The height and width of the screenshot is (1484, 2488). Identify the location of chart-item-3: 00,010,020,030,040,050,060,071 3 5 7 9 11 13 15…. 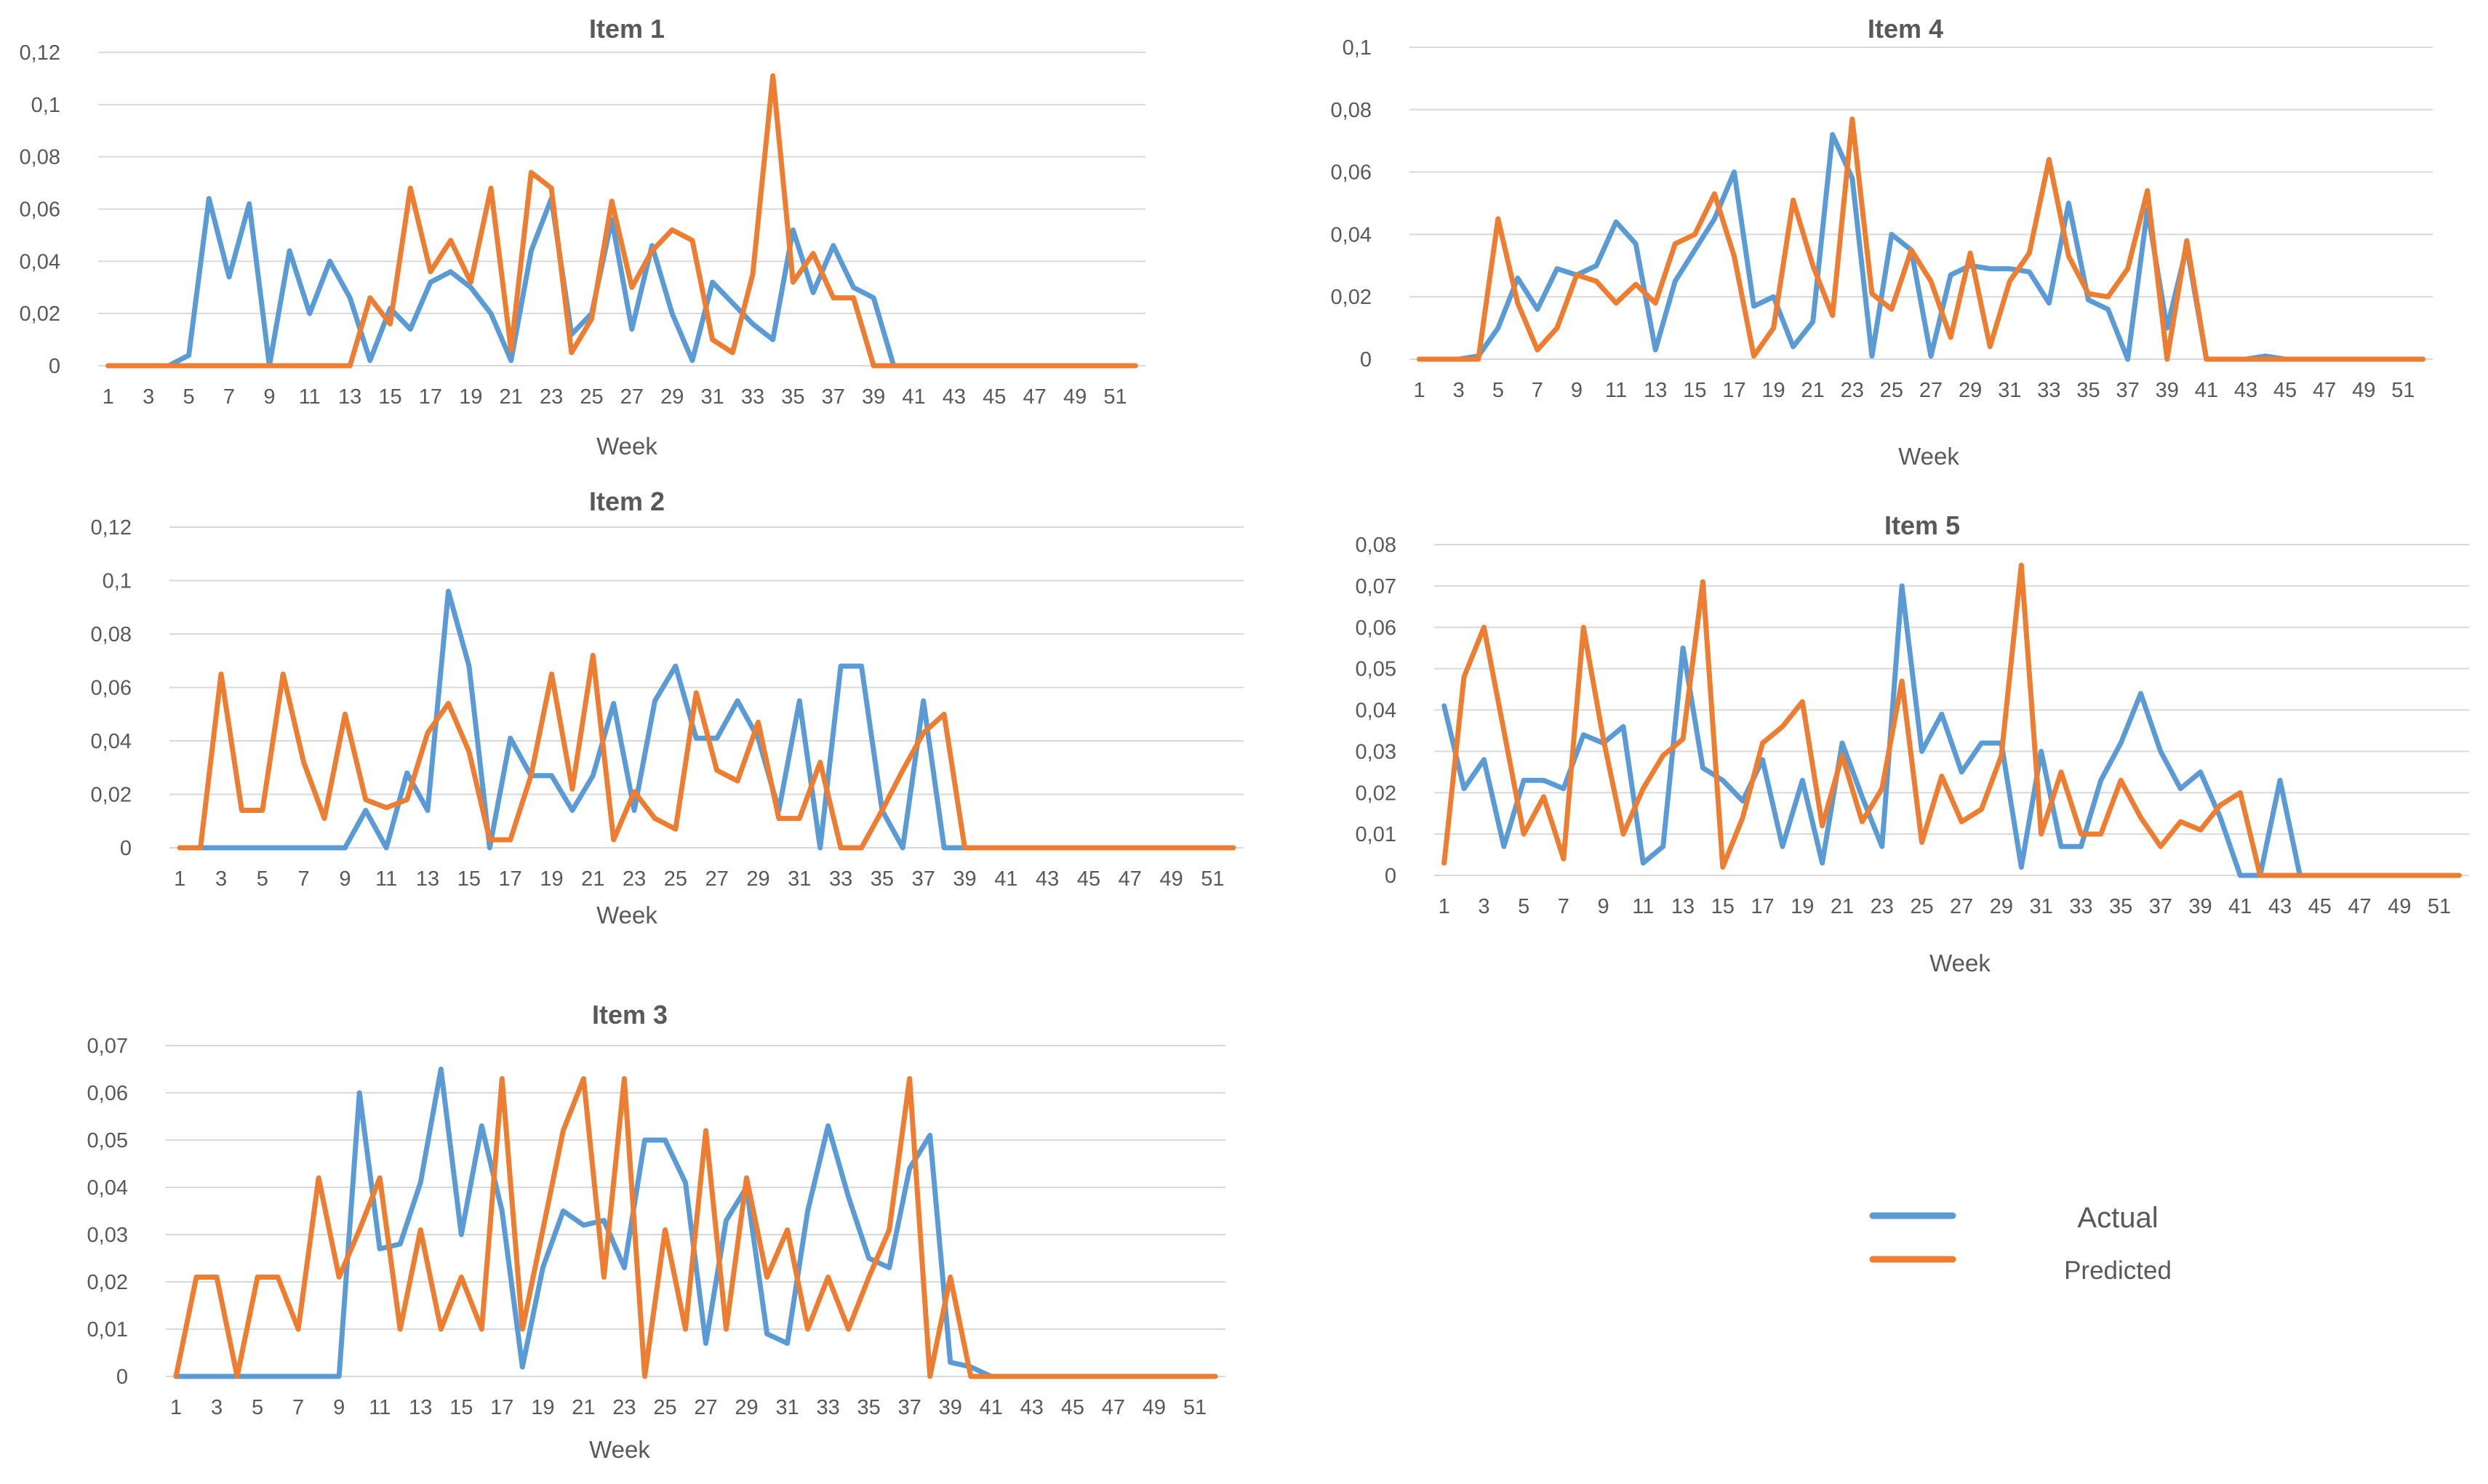
(656, 1231).